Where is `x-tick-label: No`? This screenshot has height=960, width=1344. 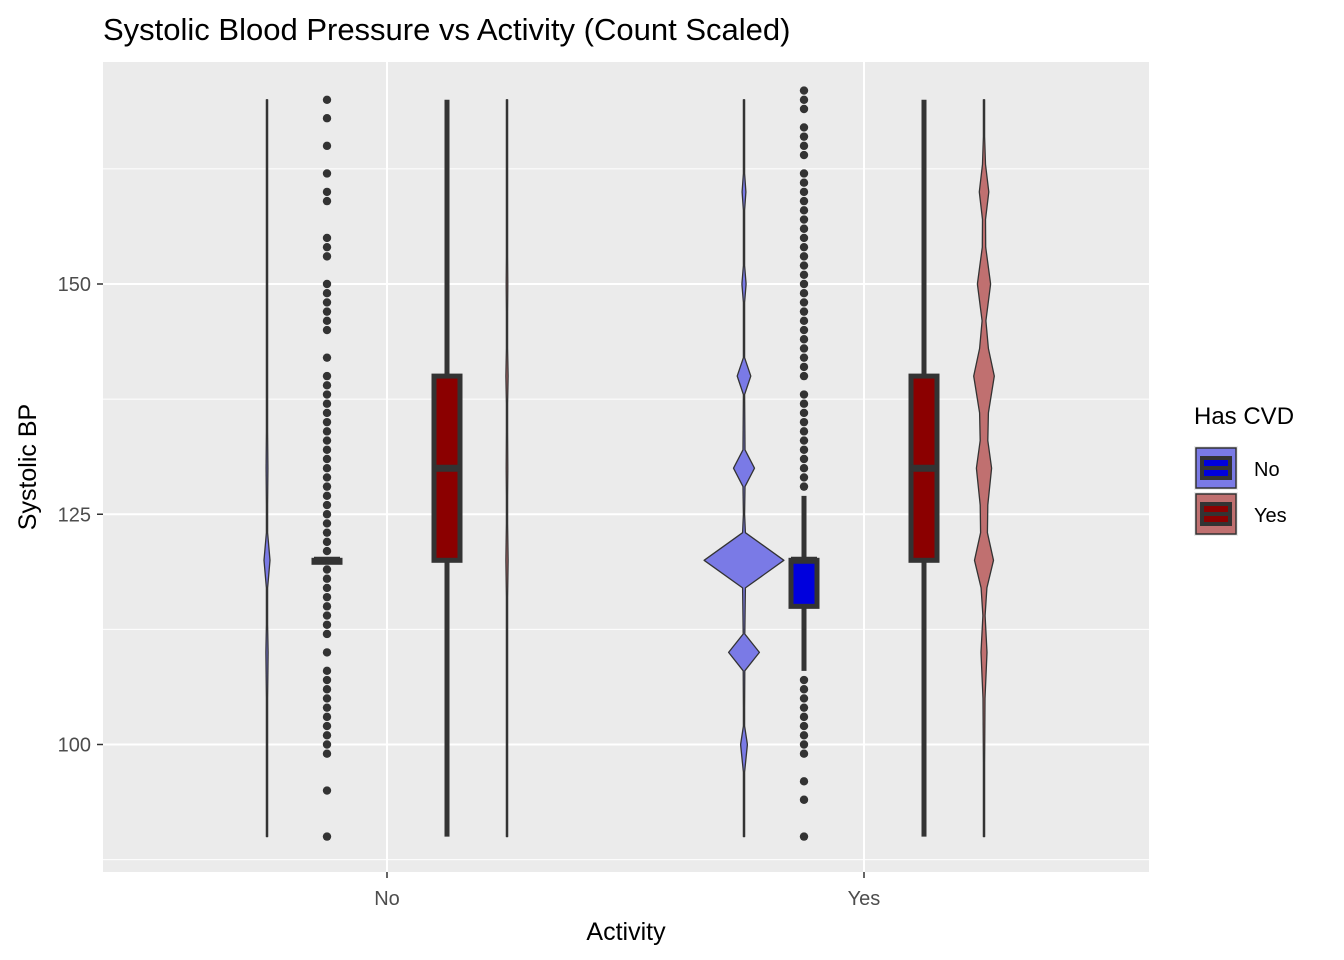 x-tick-label: No is located at coordinates (387, 899).